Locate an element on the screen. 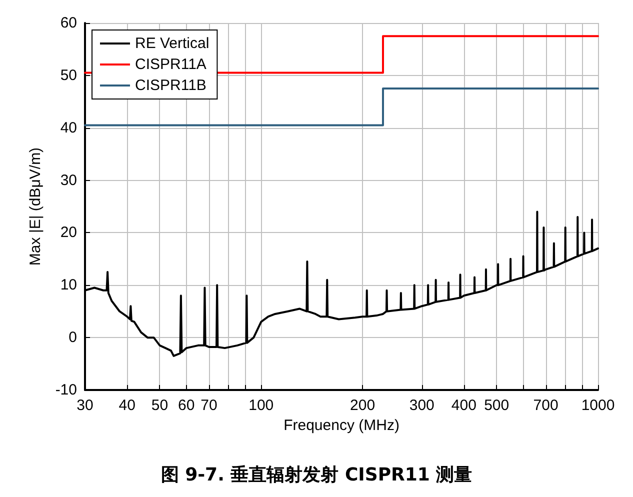  x-tick-label: 60 is located at coordinates (186, 405).